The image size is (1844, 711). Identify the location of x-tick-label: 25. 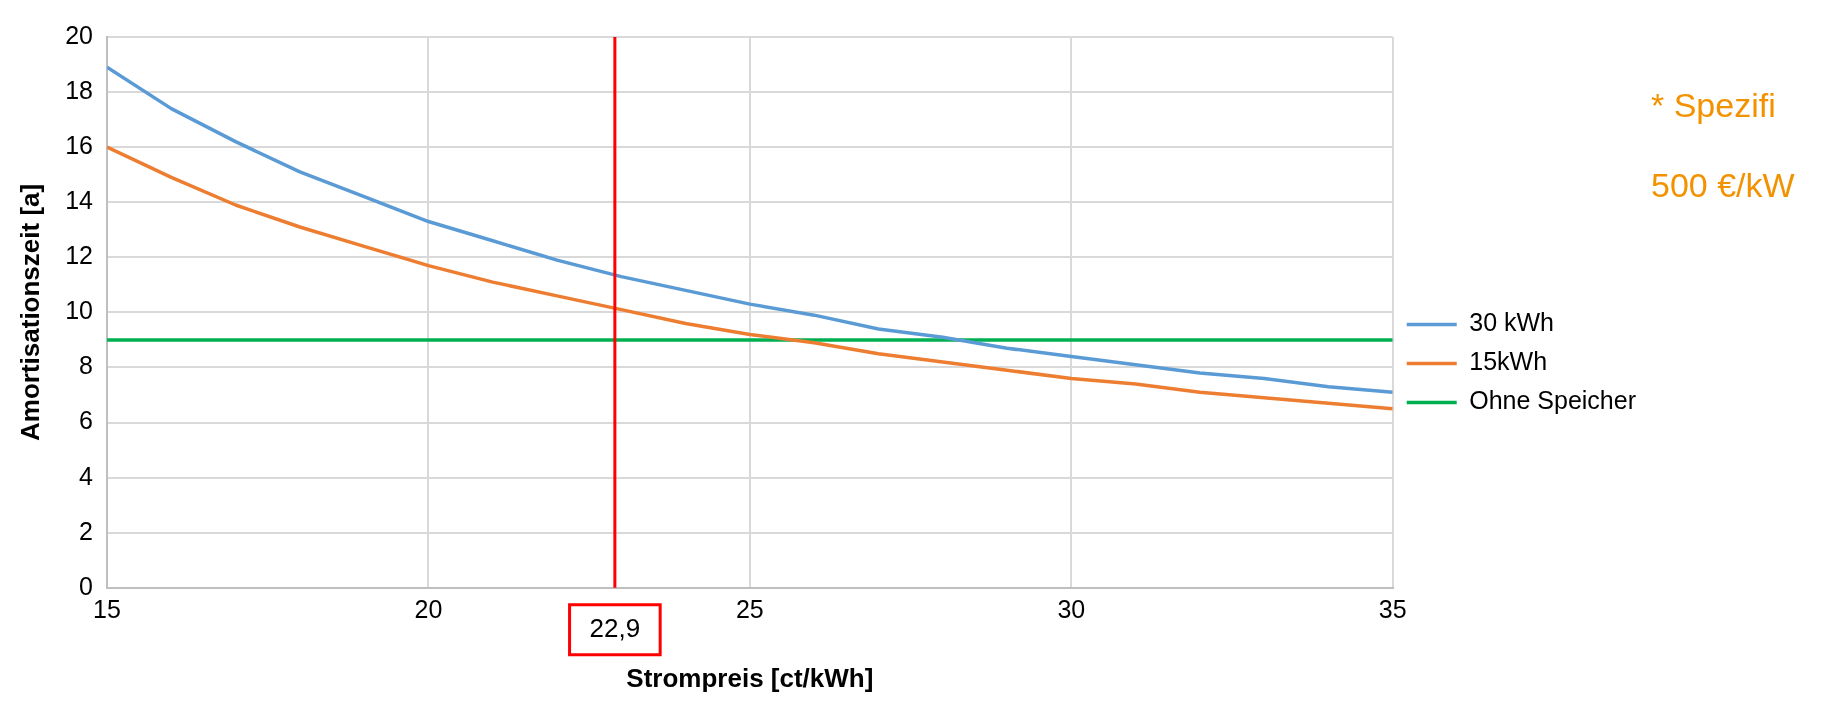
(749, 608).